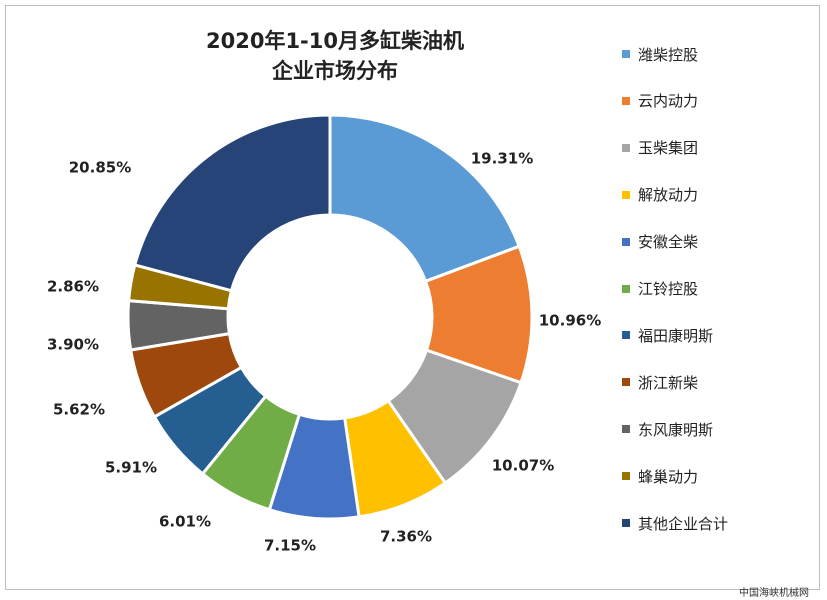 This screenshot has height=600, width=827. I want to click on legend-label-10: 蜂巢动力, so click(668, 476).